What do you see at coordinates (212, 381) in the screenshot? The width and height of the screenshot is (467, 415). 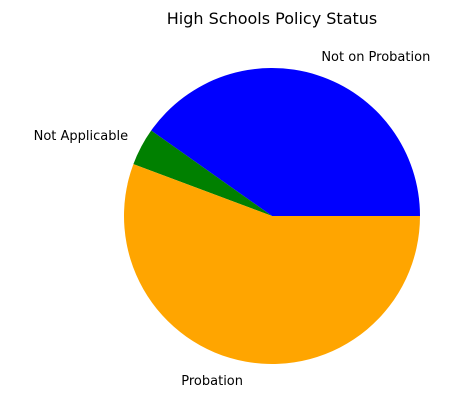 I see `pie-label-probation: Probation` at bounding box center [212, 381].